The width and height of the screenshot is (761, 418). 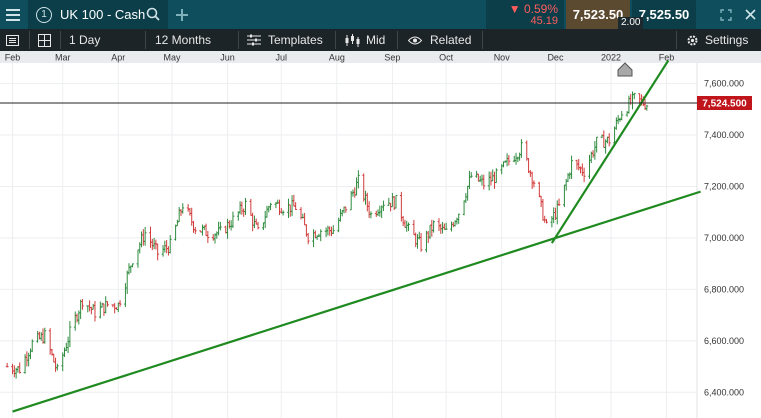 What do you see at coordinates (724, 186) in the screenshot?
I see `y-tick-label: 7,200.000` at bounding box center [724, 186].